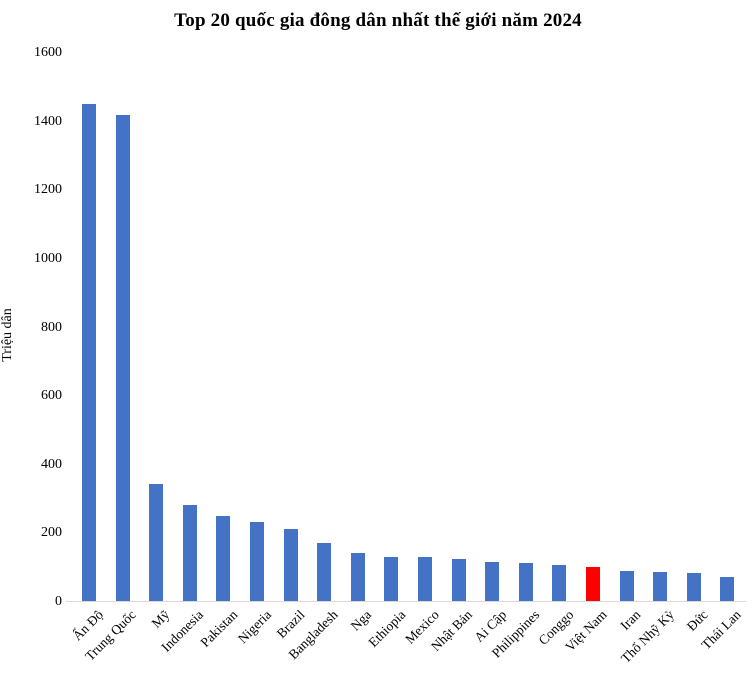  What do you see at coordinates (51, 396) in the screenshot?
I see `y-tick-label: 600` at bounding box center [51, 396].